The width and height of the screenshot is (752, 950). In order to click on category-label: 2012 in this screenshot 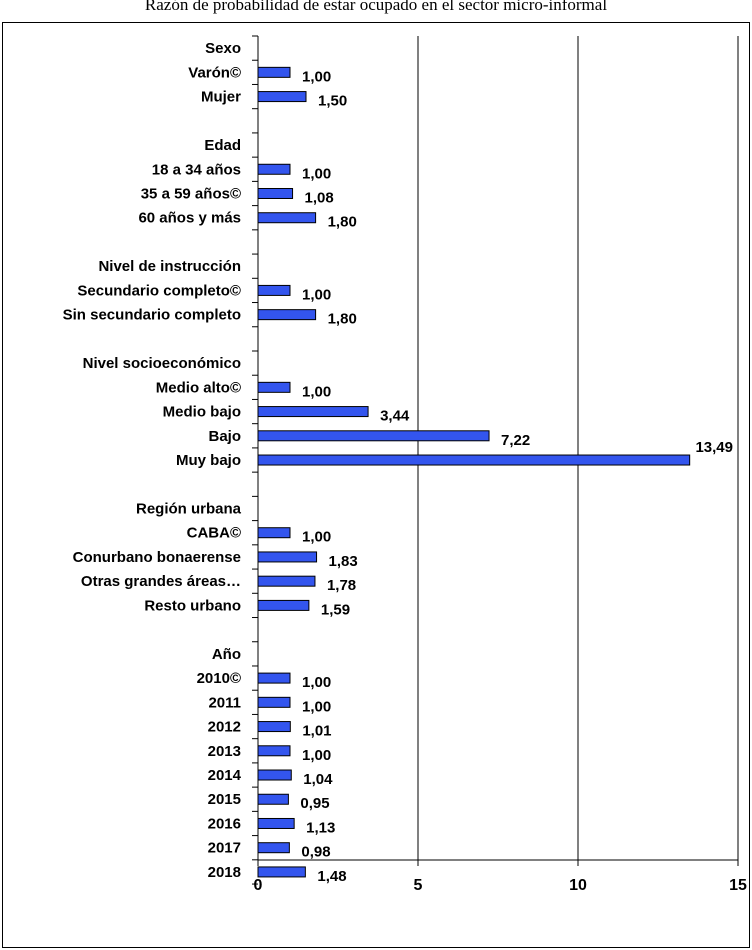, I will do `click(224, 727)`.